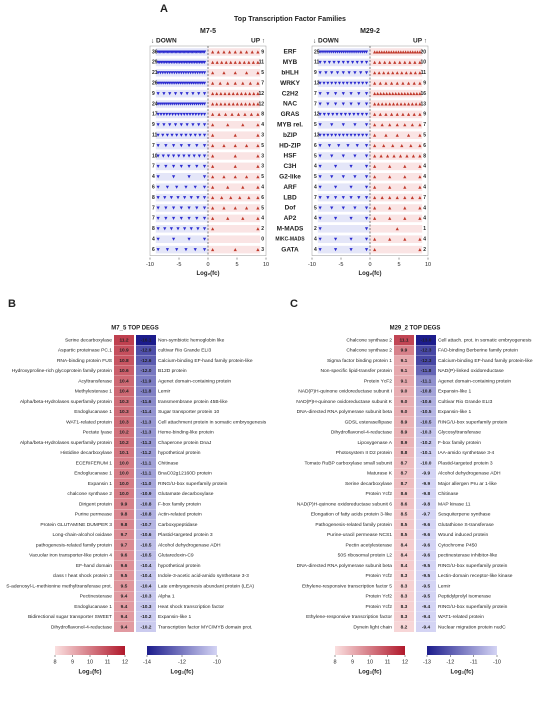 This screenshot has width=550, height=704. Describe the element at coordinates (364, 453) in the screenshot. I see `gene-name: Photosystem II D2 protein` at that location.